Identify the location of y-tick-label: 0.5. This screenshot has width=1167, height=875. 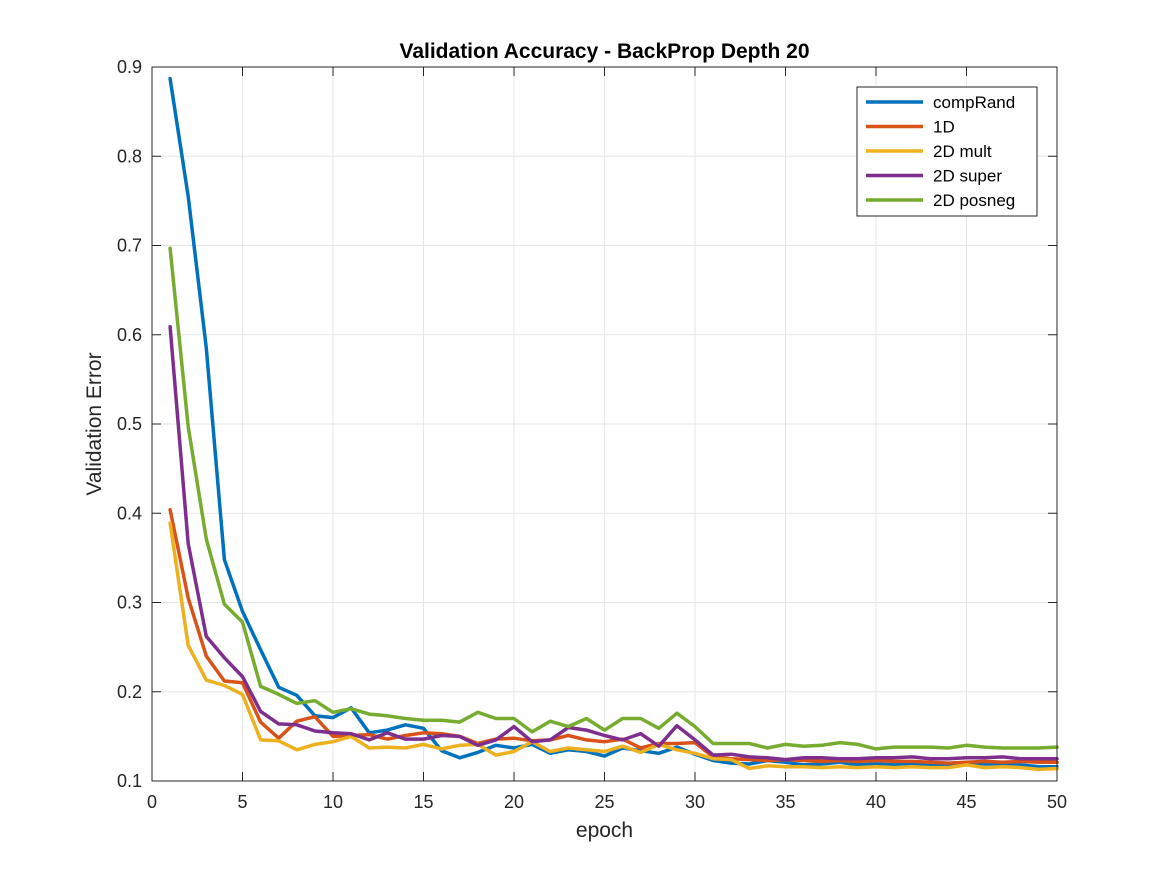
(129, 424).